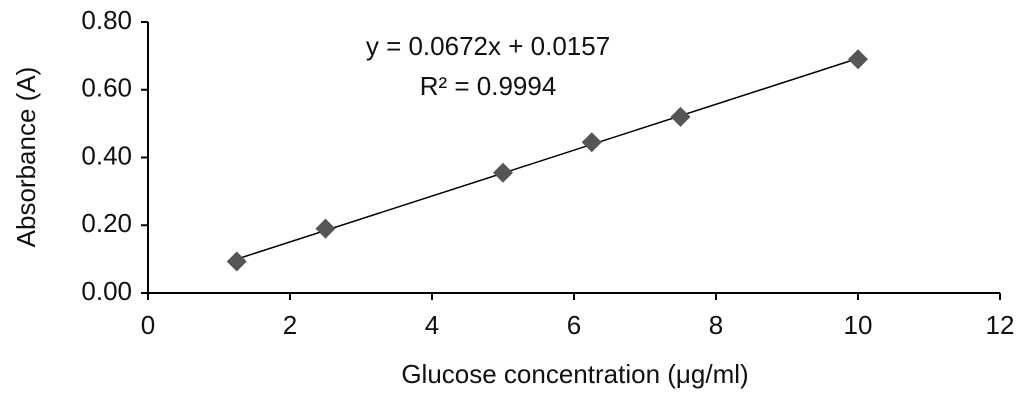 The height and width of the screenshot is (403, 1028). What do you see at coordinates (106, 88) in the screenshot?
I see `y-tick-label: 0.60` at bounding box center [106, 88].